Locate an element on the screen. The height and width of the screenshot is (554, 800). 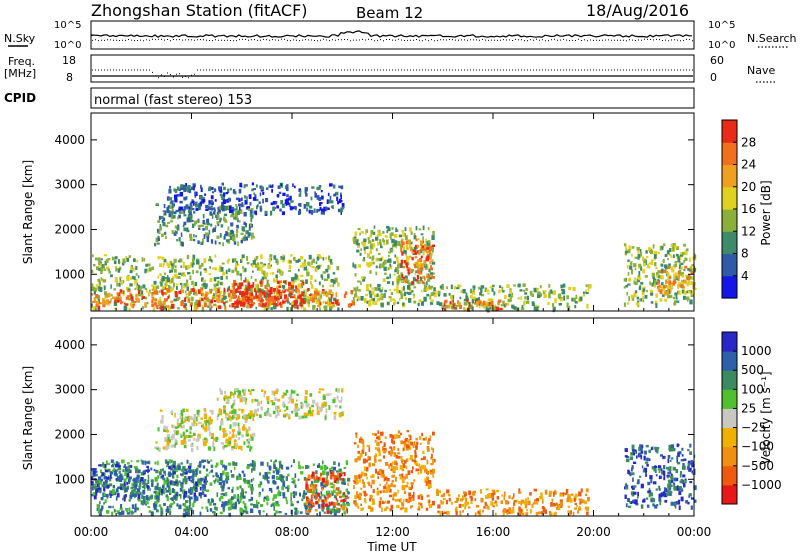
velocity-colorbar-tick-label: 25 is located at coordinates (748, 408).